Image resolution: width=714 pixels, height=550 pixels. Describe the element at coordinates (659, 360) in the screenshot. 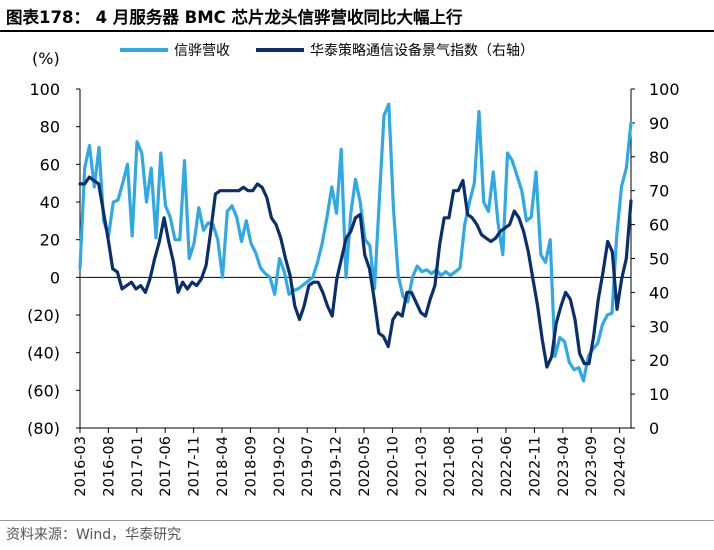

I see `right-tick-label: 20` at that location.